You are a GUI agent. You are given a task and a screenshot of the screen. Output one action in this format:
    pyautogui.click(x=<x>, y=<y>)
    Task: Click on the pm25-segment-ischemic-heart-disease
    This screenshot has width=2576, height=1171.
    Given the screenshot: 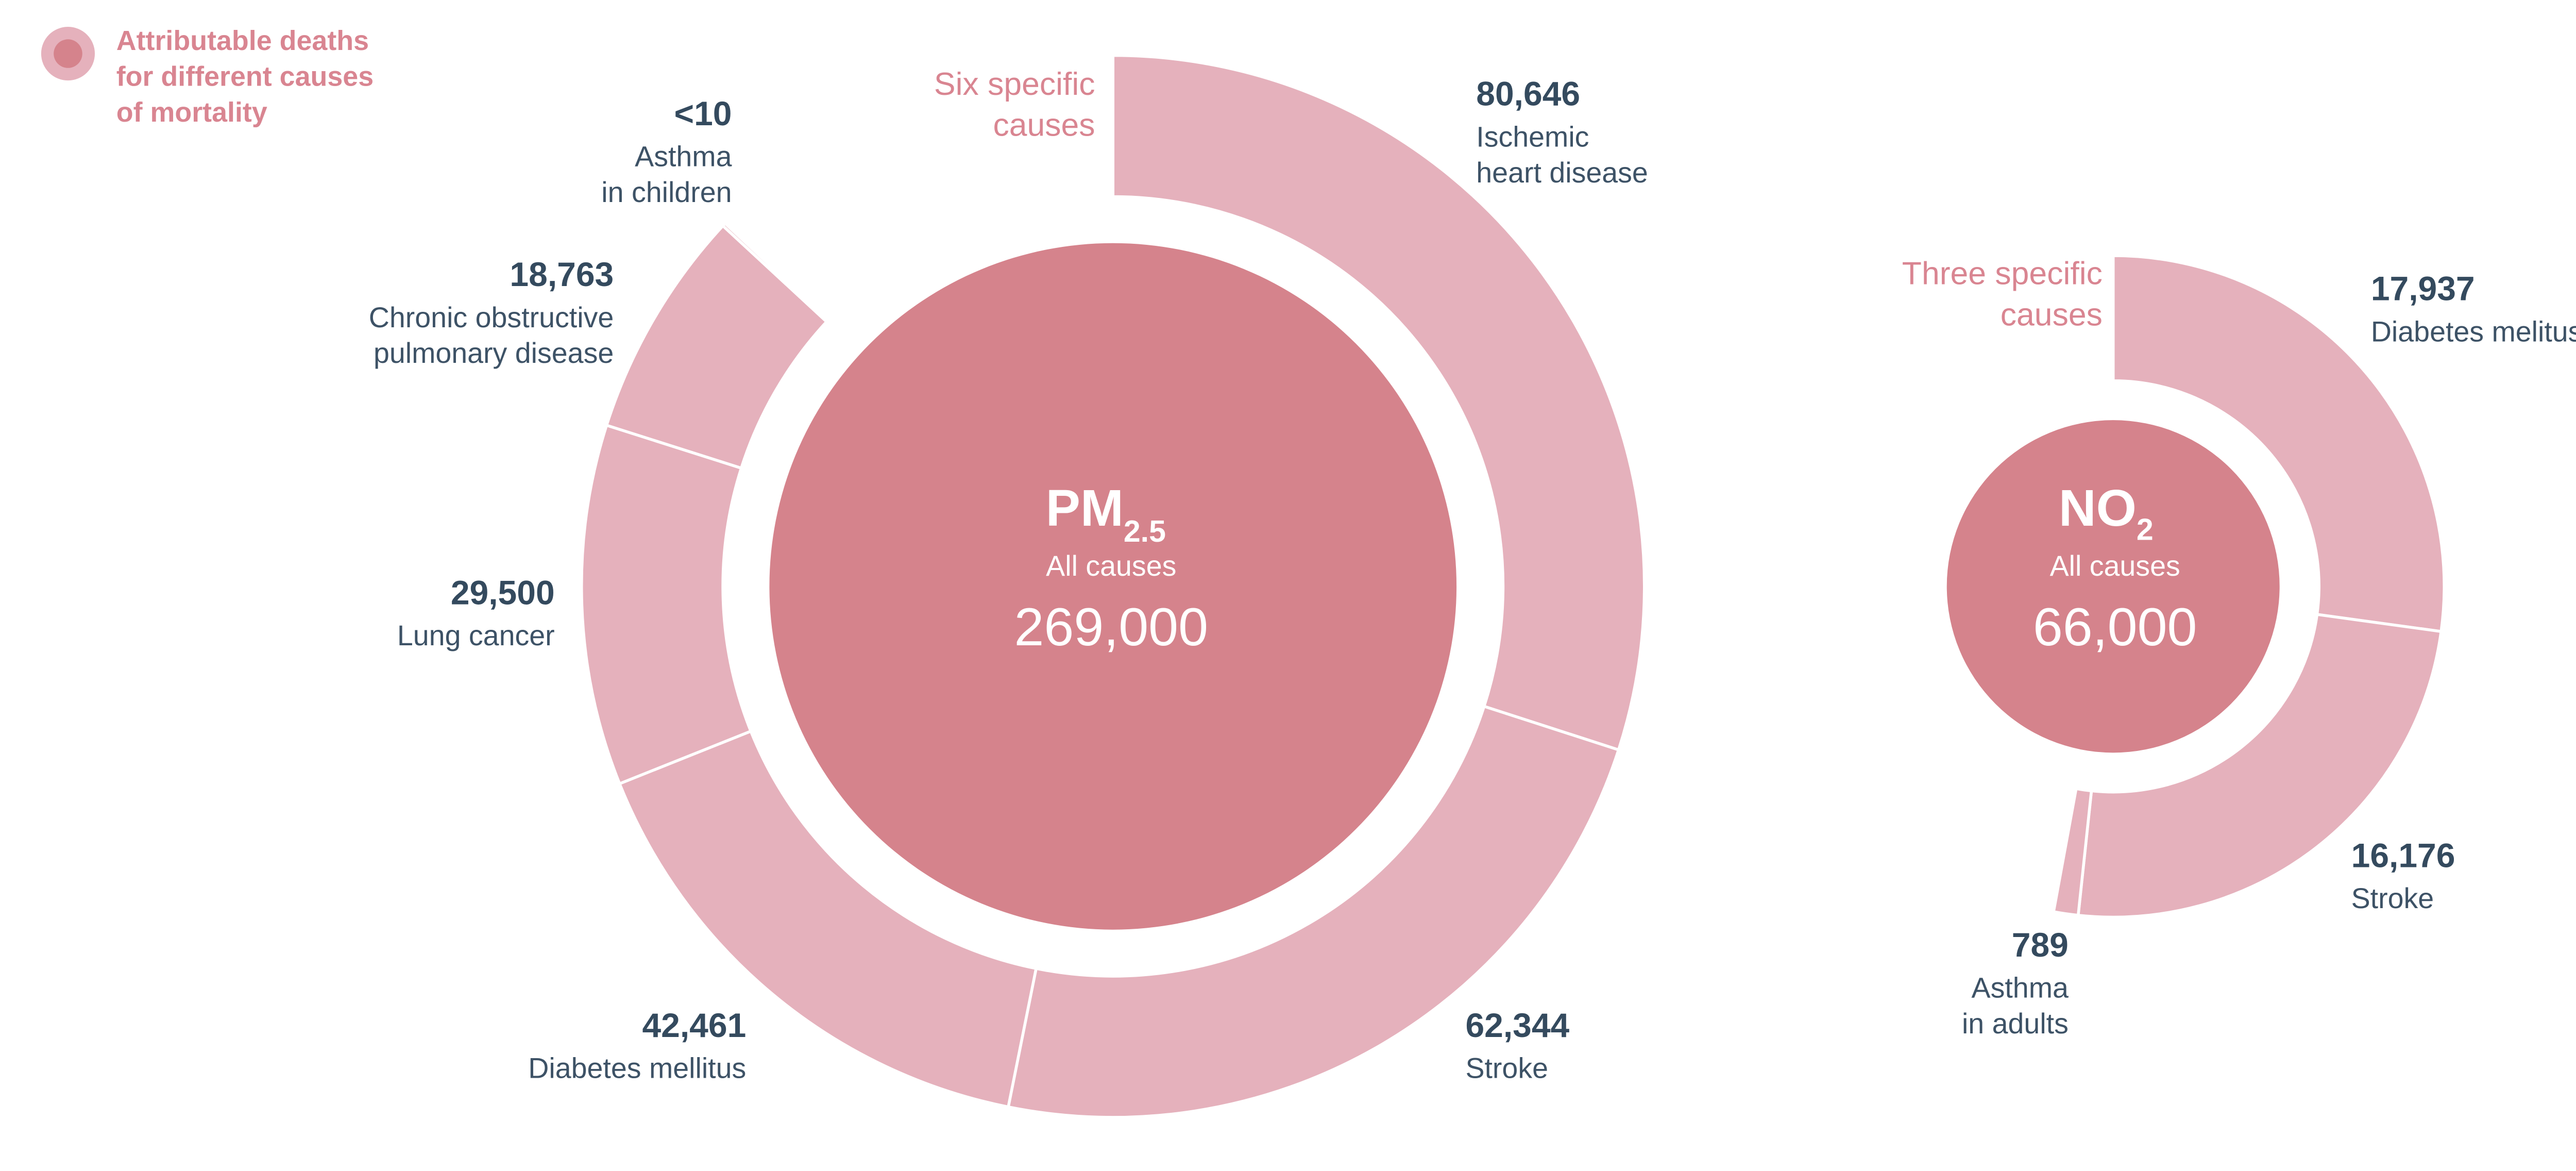 What is the action you would take?
    pyautogui.click(x=1378, y=403)
    